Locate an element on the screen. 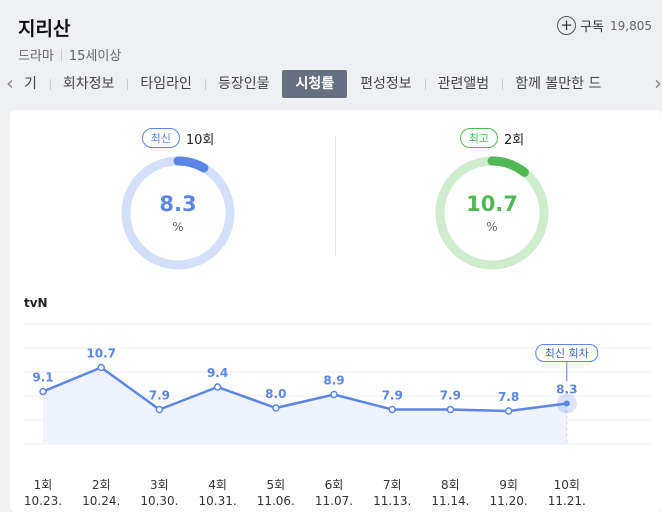  x-date-label: 10.23. is located at coordinates (43, 501).